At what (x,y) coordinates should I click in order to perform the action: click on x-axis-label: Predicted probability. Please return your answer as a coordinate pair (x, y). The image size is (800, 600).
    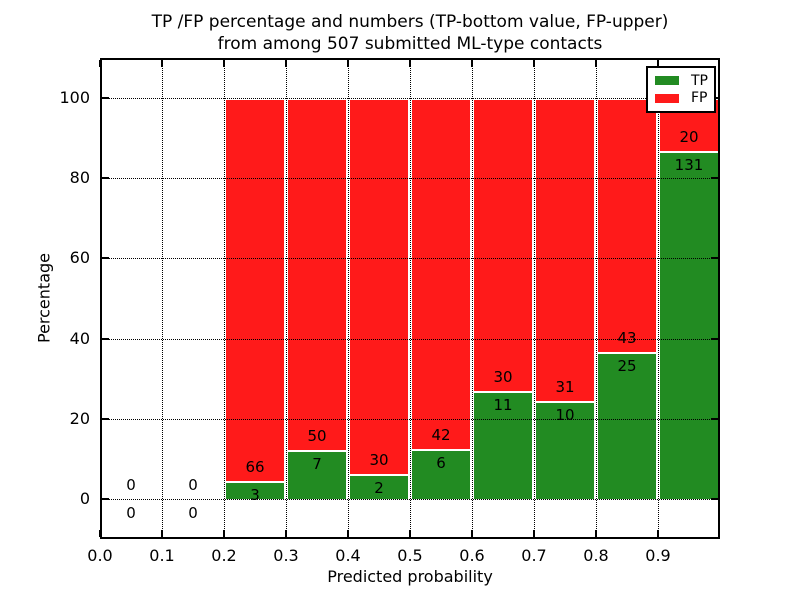
    Looking at the image, I should click on (410, 576).